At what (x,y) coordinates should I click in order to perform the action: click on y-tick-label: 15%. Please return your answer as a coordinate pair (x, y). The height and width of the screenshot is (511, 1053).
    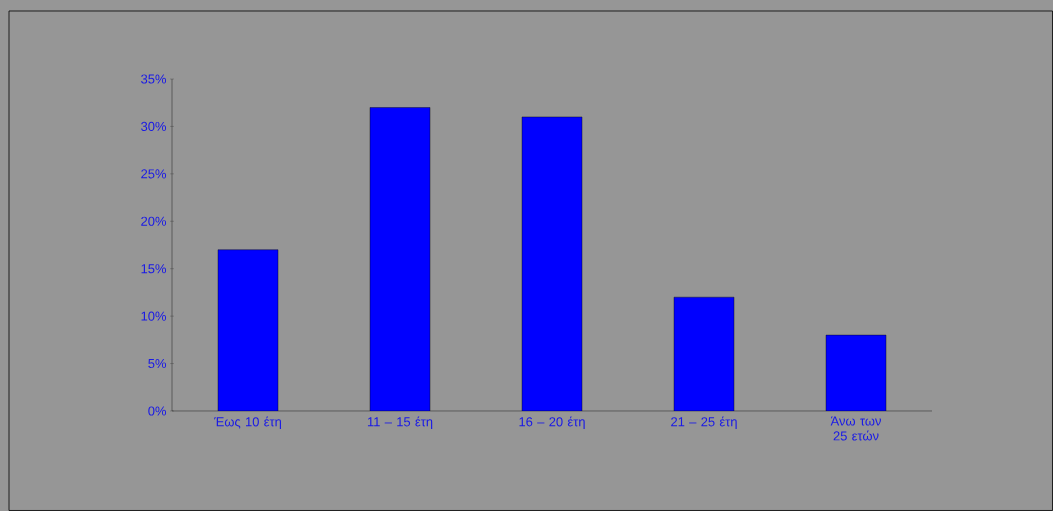
    Looking at the image, I should click on (154, 269).